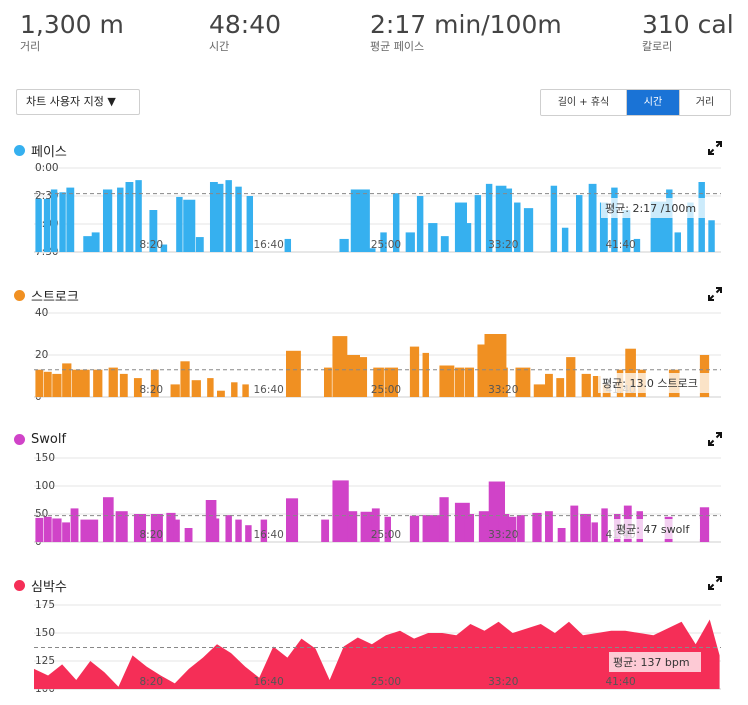  I want to click on segment-time: 시간, so click(653, 102).